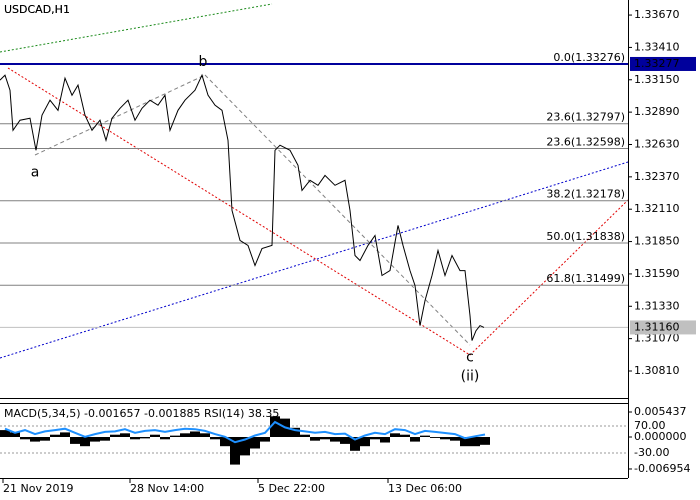  I want to click on fib-label: 23.6(1.32598), so click(585, 141).